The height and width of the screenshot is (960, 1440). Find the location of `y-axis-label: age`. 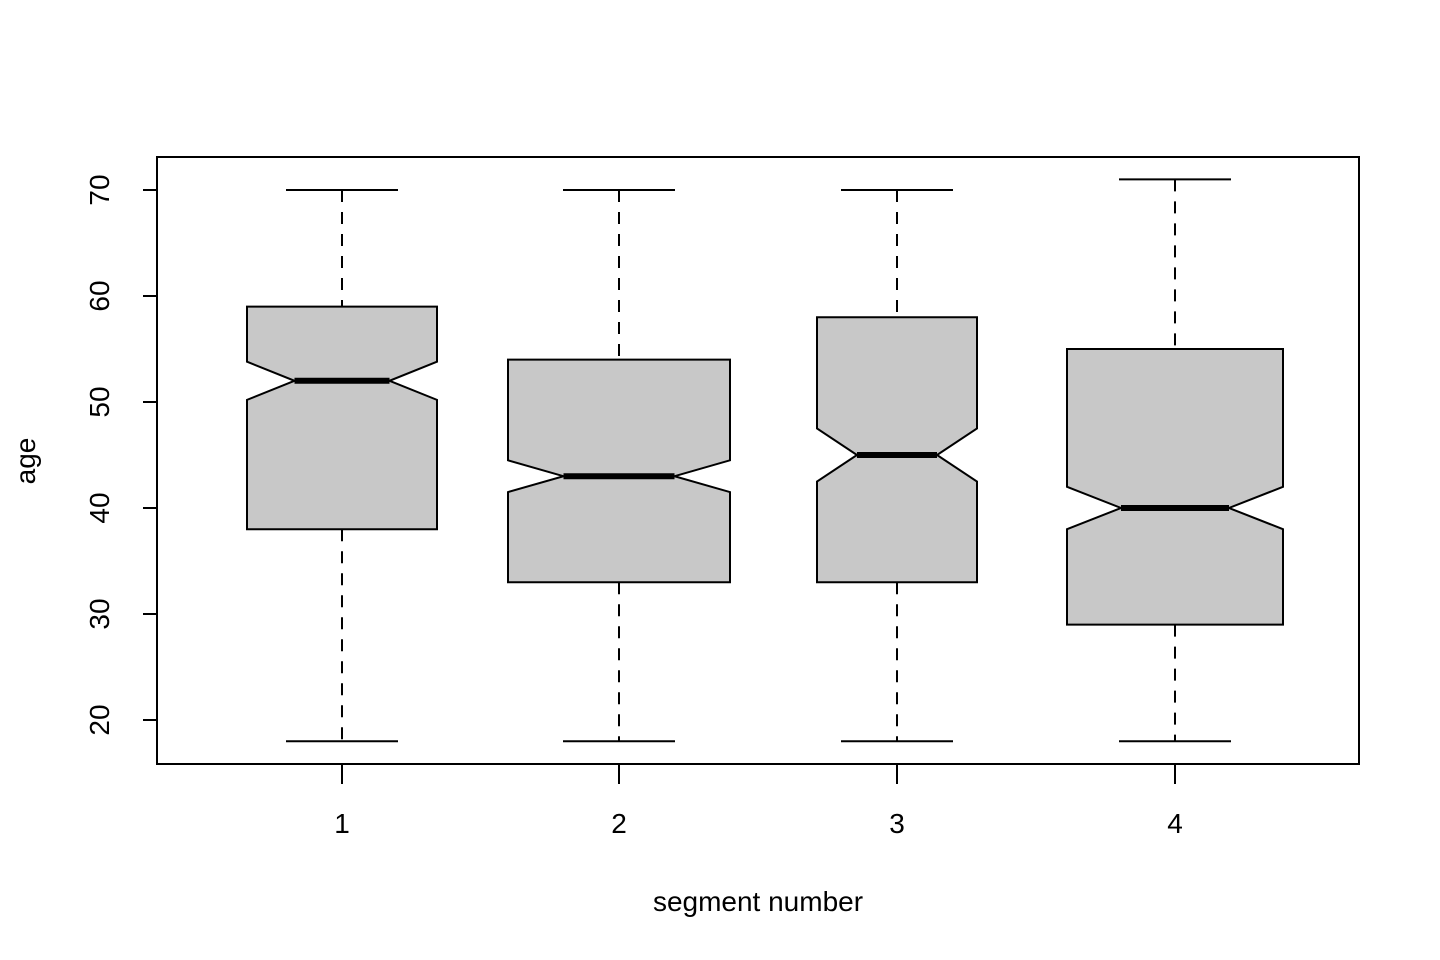

y-axis-label: age is located at coordinates (25, 461).